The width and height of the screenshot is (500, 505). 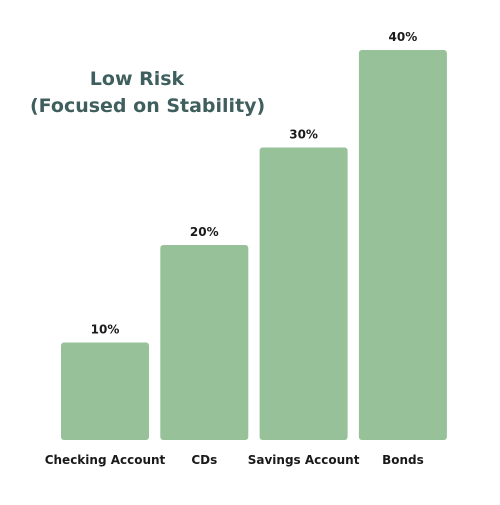 I want to click on bar-savings-account, so click(x=303, y=293).